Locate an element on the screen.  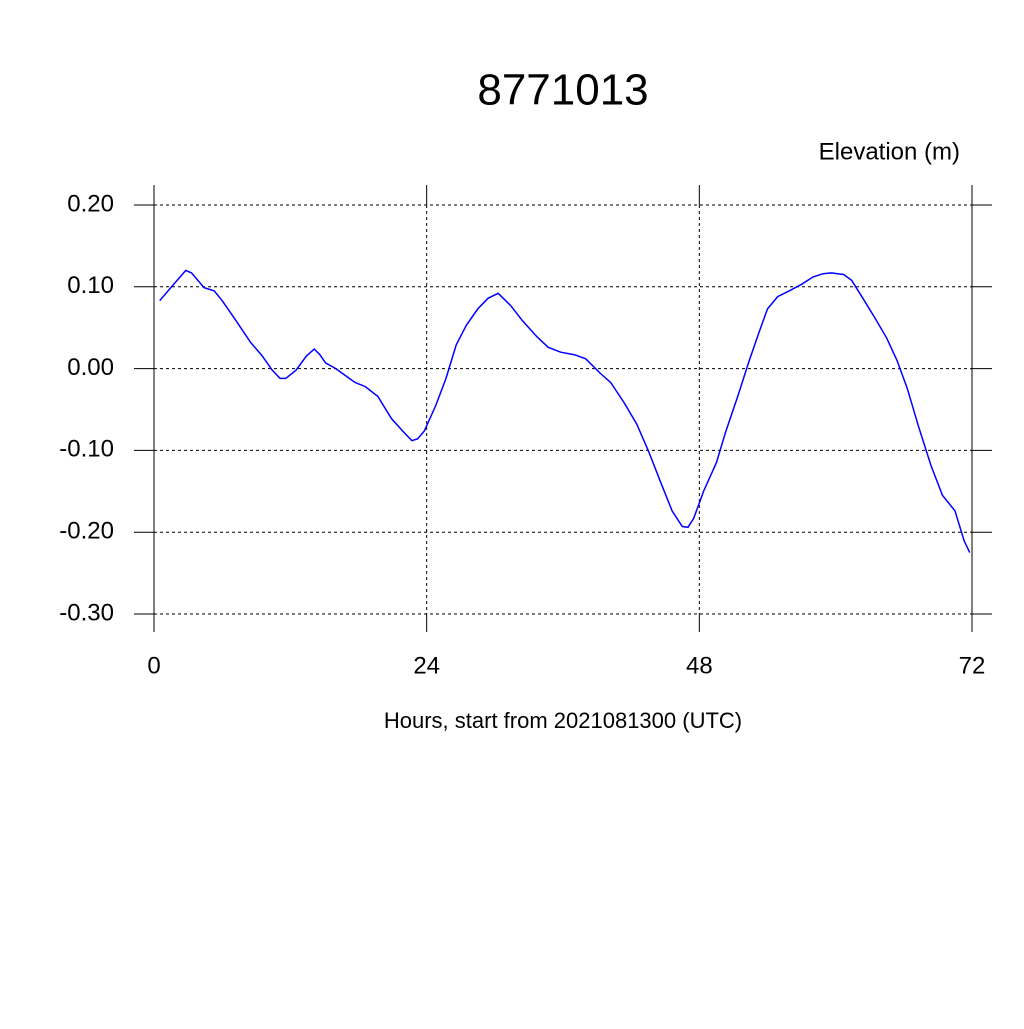
x-tick-label: 0 is located at coordinates (153, 665).